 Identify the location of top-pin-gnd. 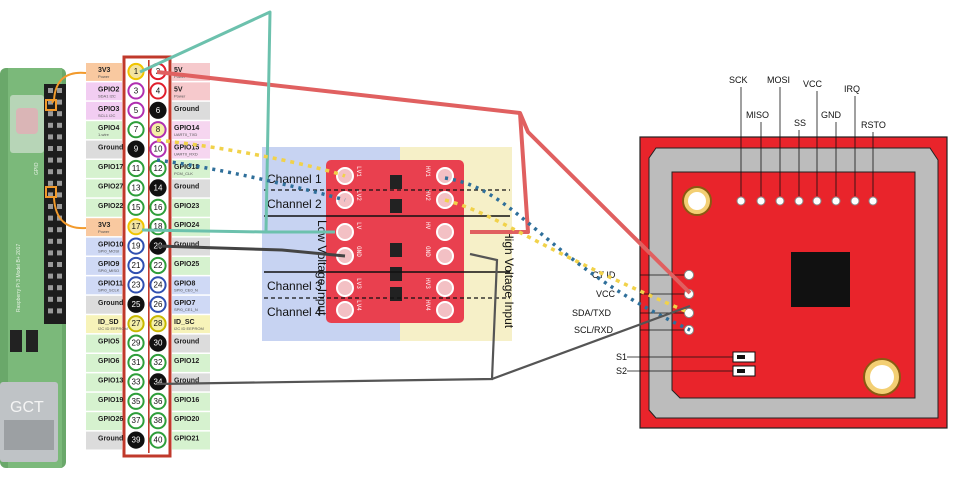
(836, 201).